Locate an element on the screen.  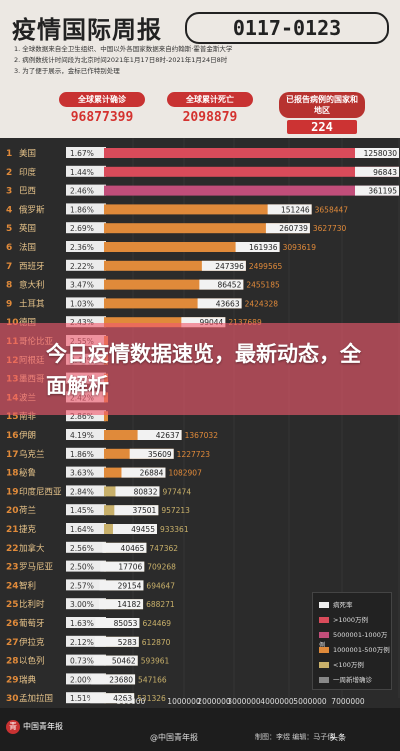
x-tick-label: 500000 is located at coordinates (131, 701).